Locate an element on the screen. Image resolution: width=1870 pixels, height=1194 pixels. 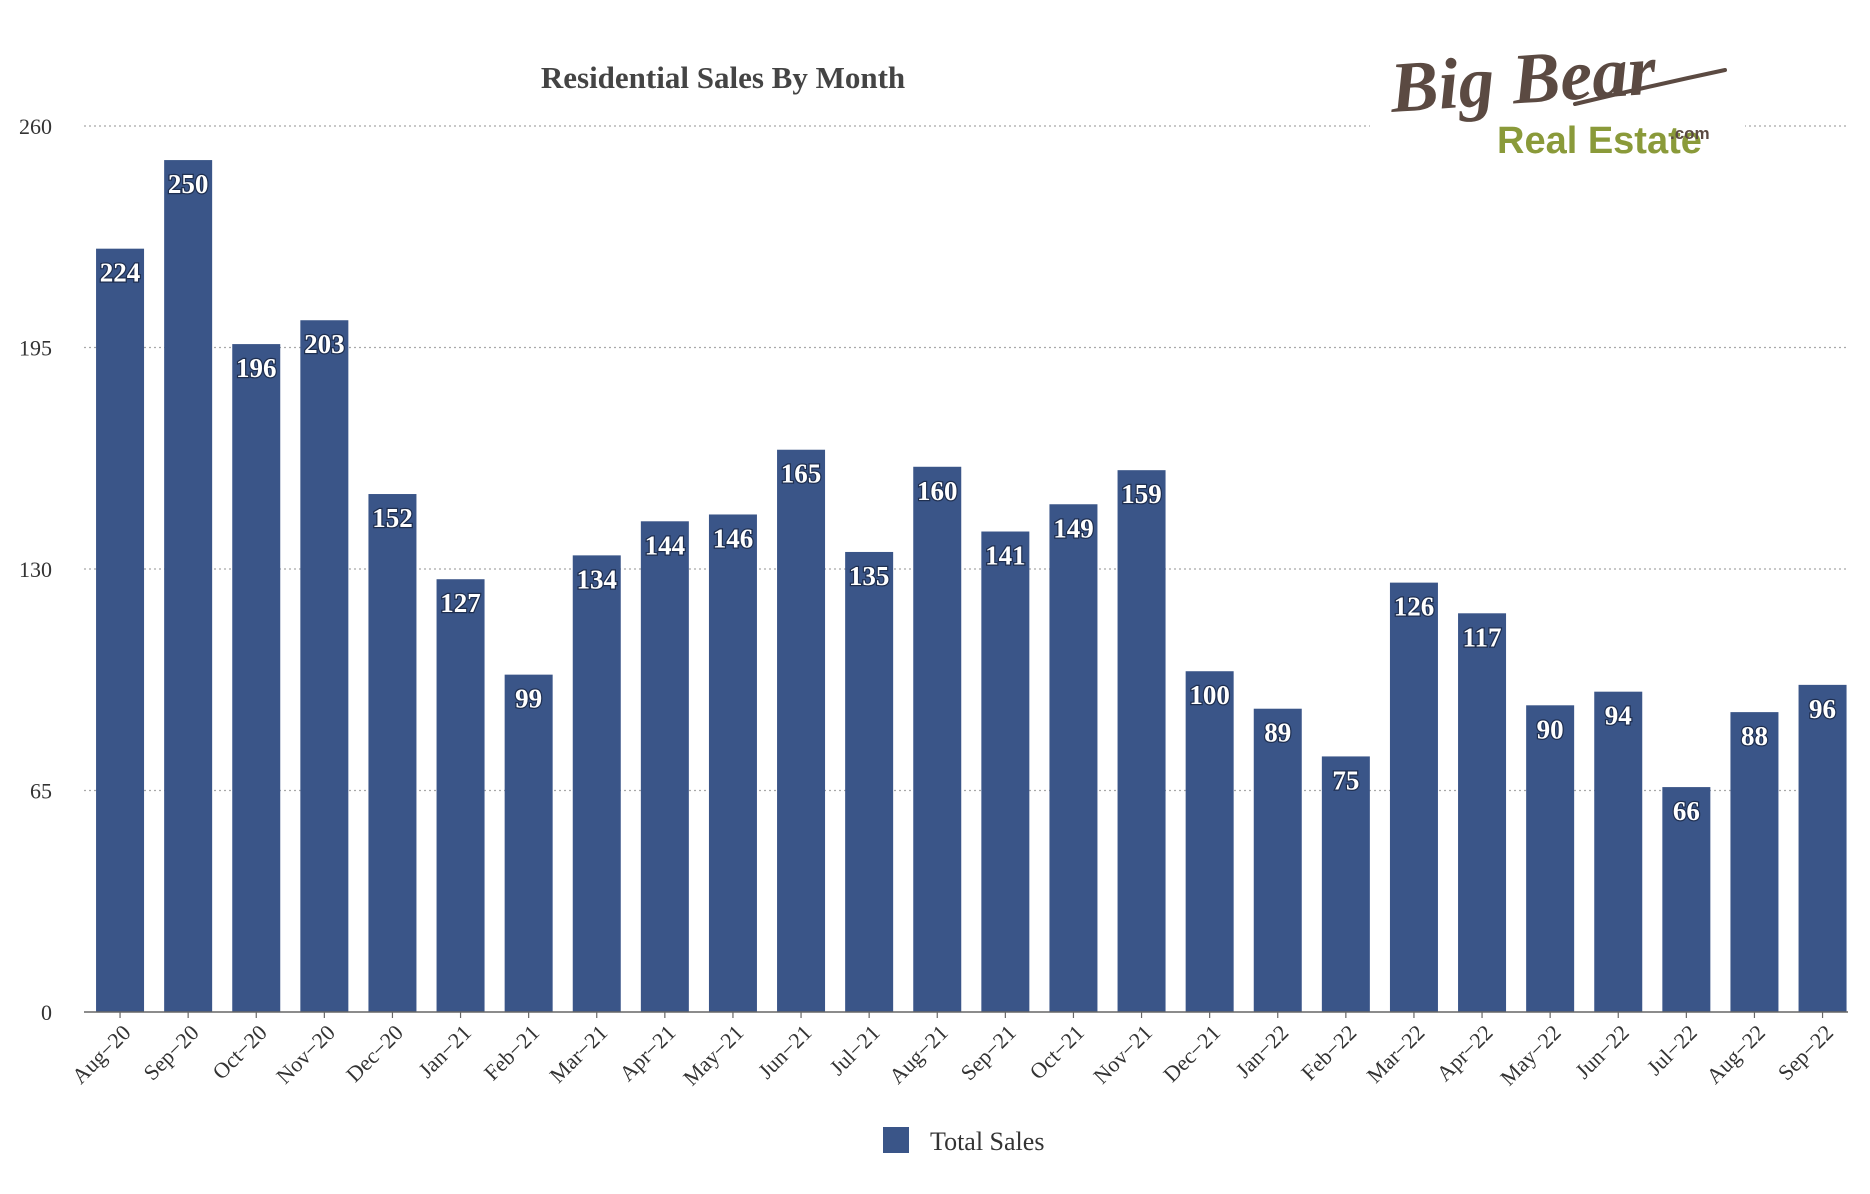
y-tick-label: 195 is located at coordinates (35, 348).